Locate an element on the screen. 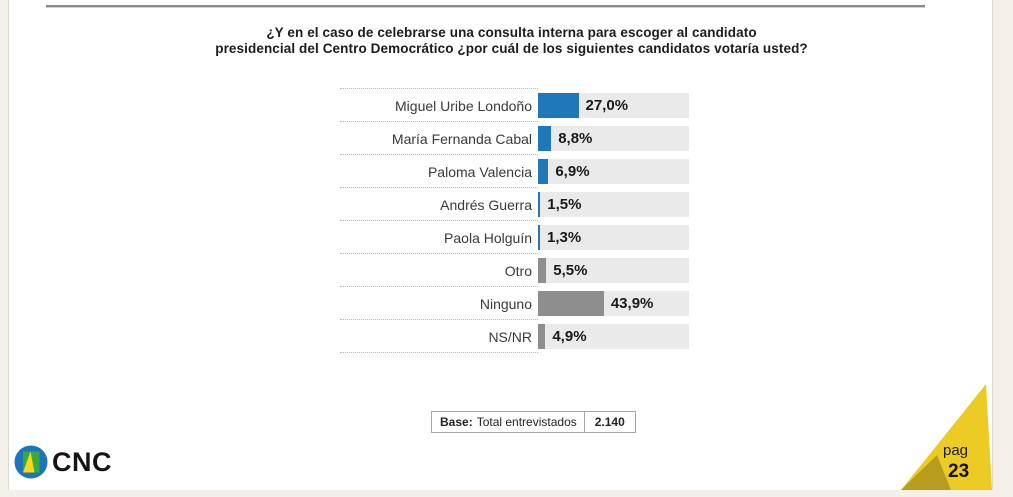 The width and height of the screenshot is (1013, 497). chart-row: Ninguno 43,9% is located at coordinates (514, 303).